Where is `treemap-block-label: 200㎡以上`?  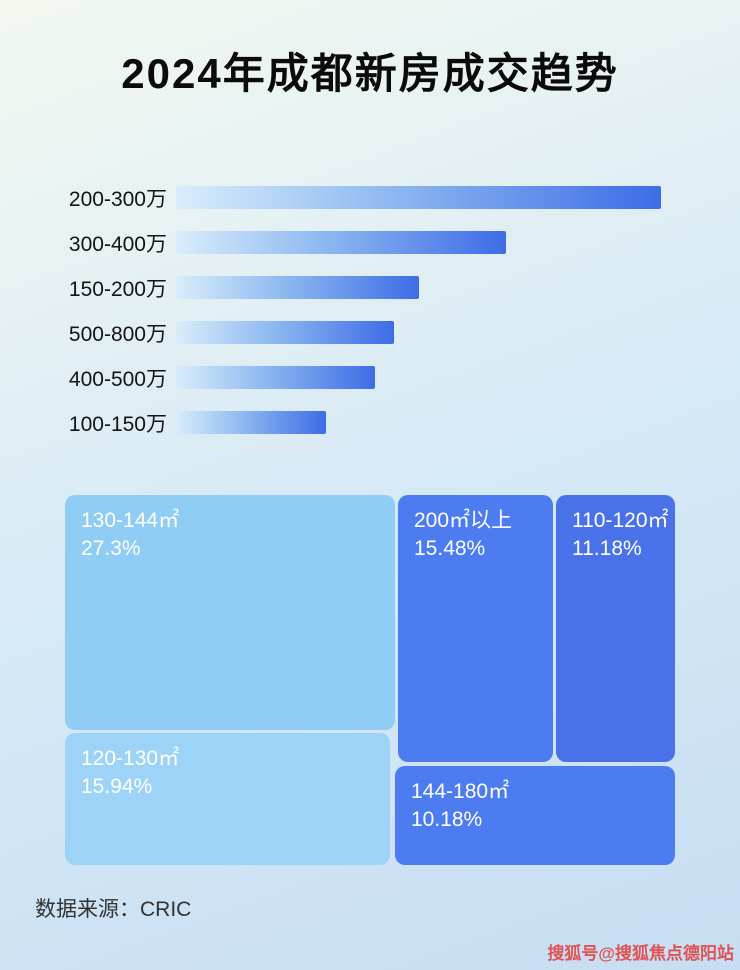 treemap-block-label: 200㎡以上 is located at coordinates (463, 520).